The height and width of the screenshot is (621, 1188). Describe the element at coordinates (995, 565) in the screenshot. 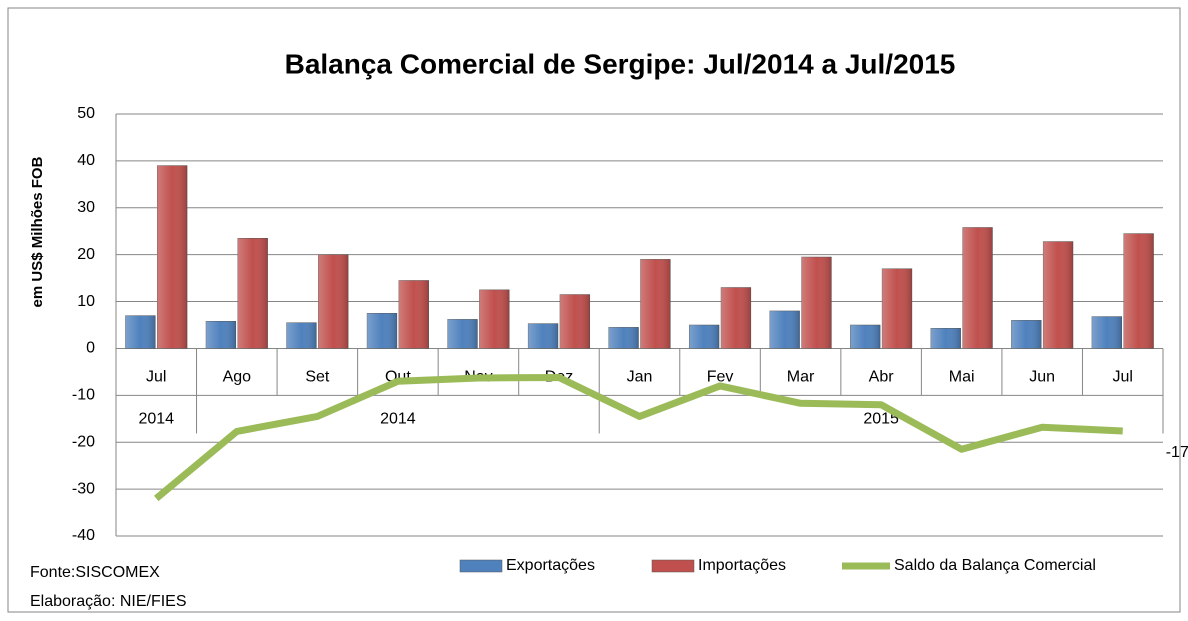

I see `legend-label: Saldo da Balança Comercial` at that location.